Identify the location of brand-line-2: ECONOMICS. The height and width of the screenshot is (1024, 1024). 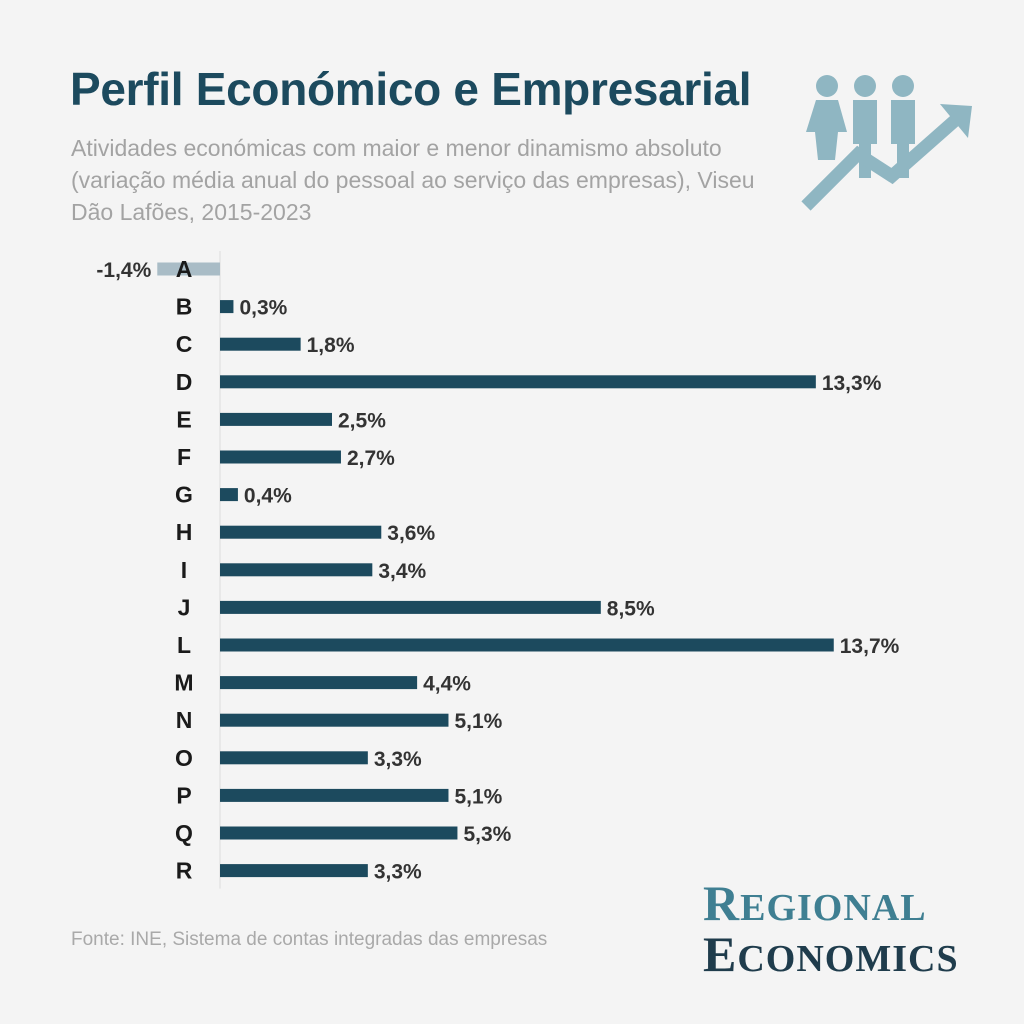
(831, 954).